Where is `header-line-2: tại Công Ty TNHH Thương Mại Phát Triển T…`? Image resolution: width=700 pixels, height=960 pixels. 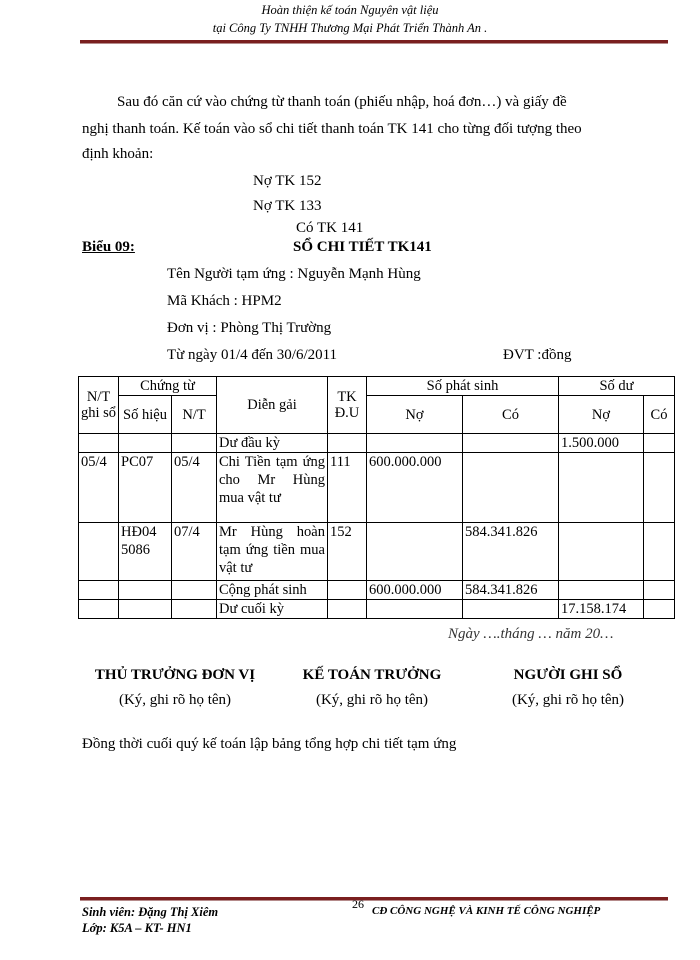
header-line-2: tại Công Ty TNHH Thương Mại Phát Triển T… is located at coordinates (350, 28).